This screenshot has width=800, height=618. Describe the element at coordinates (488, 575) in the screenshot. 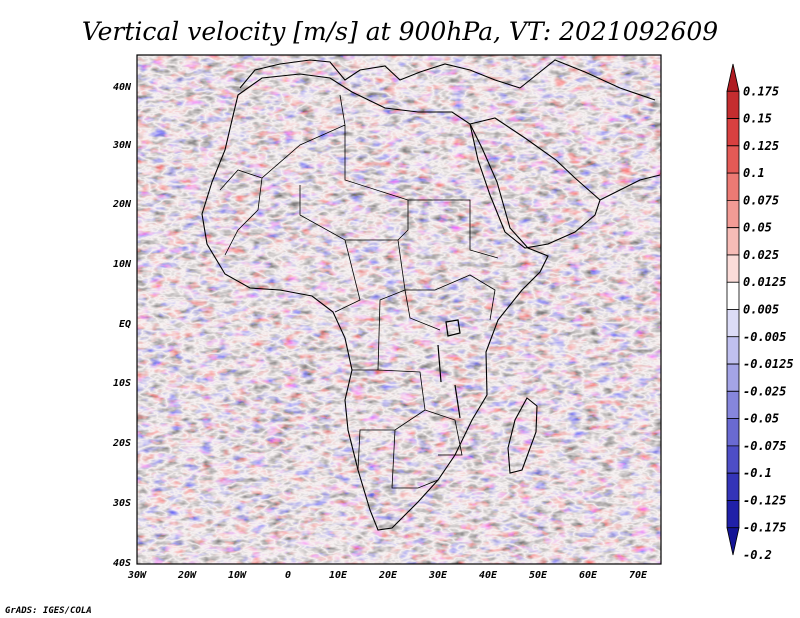

I see `lon-label-40e: 40E` at that location.